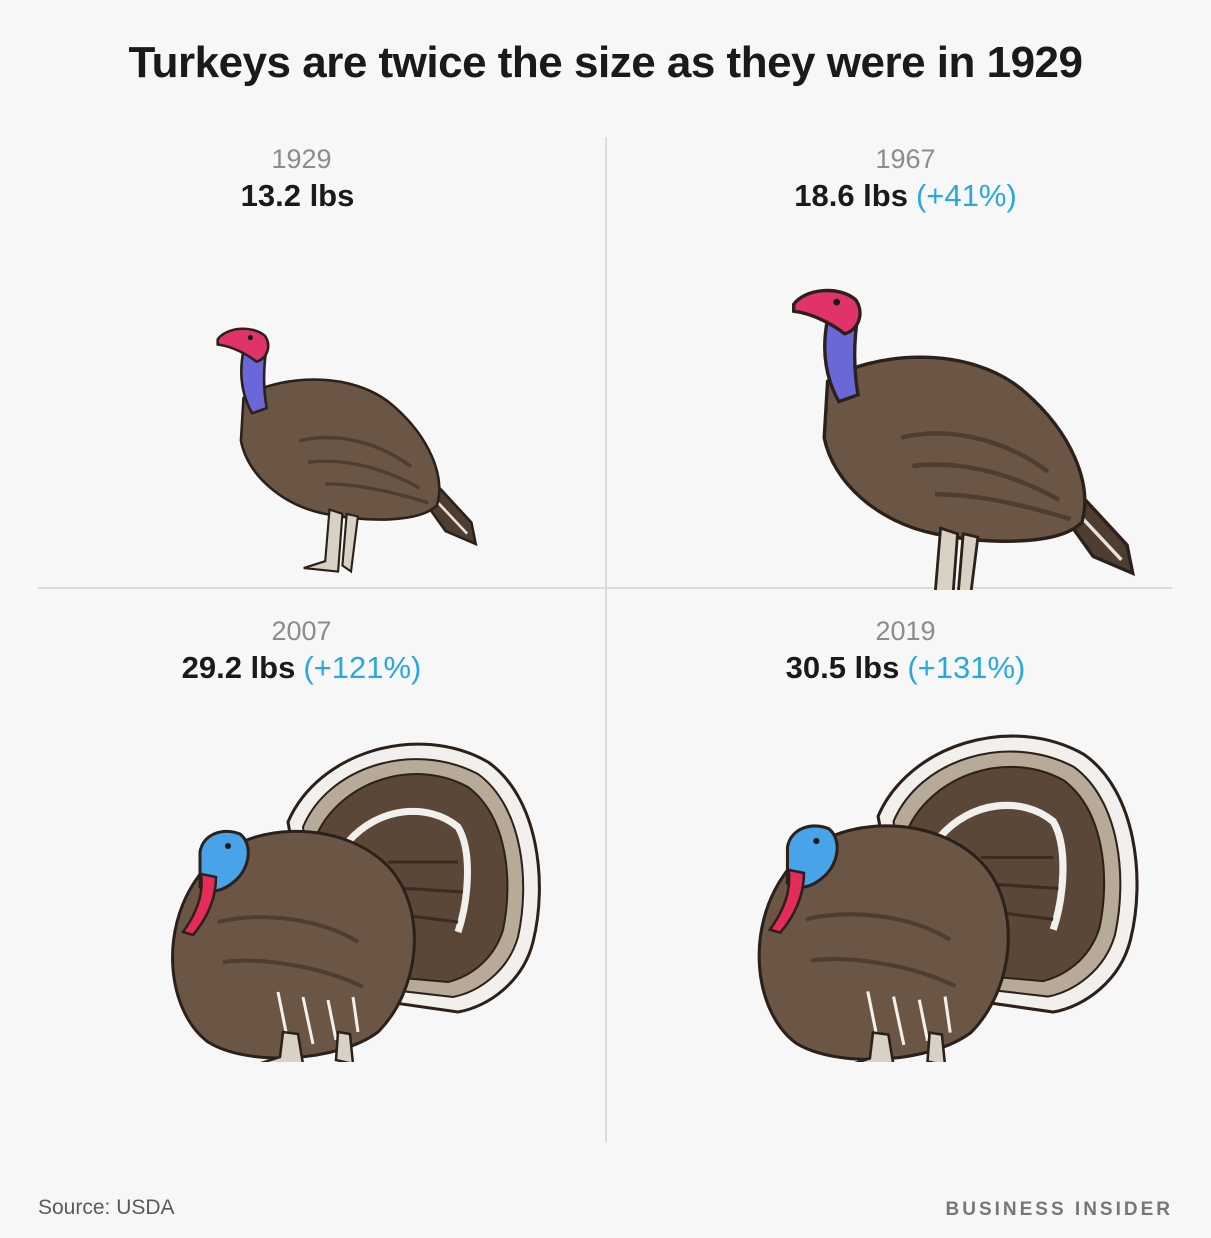 This screenshot has width=1211, height=1238. Describe the element at coordinates (966, 195) in the screenshot. I see `percent-change: (+41%)` at that location.